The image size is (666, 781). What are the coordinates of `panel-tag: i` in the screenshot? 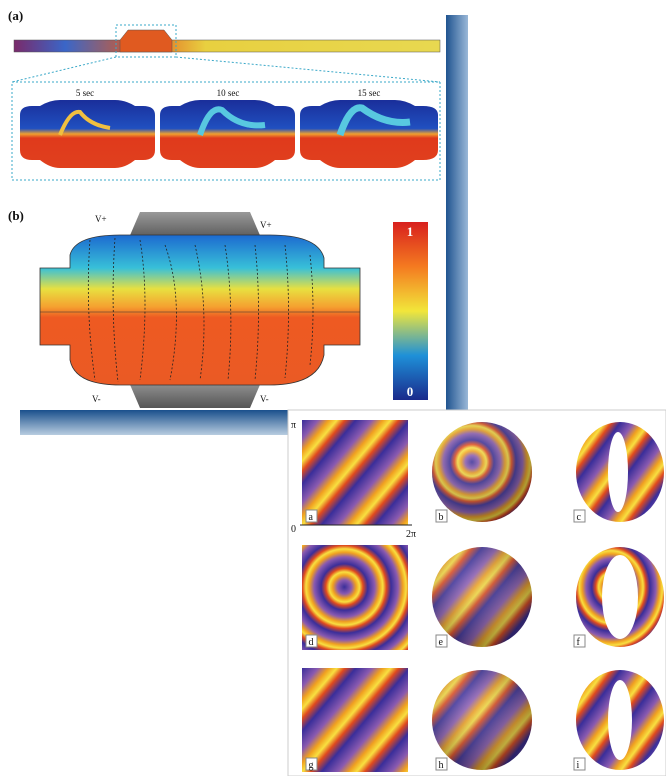 It's located at (578, 765).